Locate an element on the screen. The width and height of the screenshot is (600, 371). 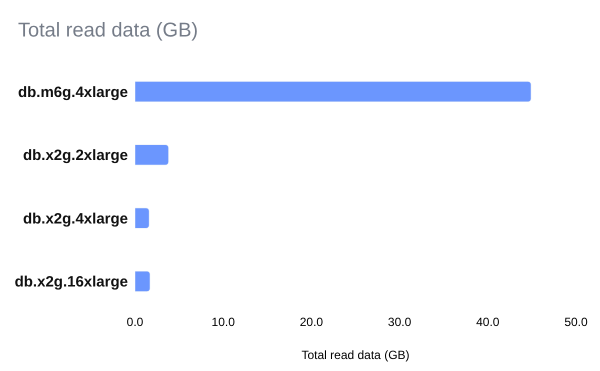
x-tick-label: 40.0 is located at coordinates (488, 322).